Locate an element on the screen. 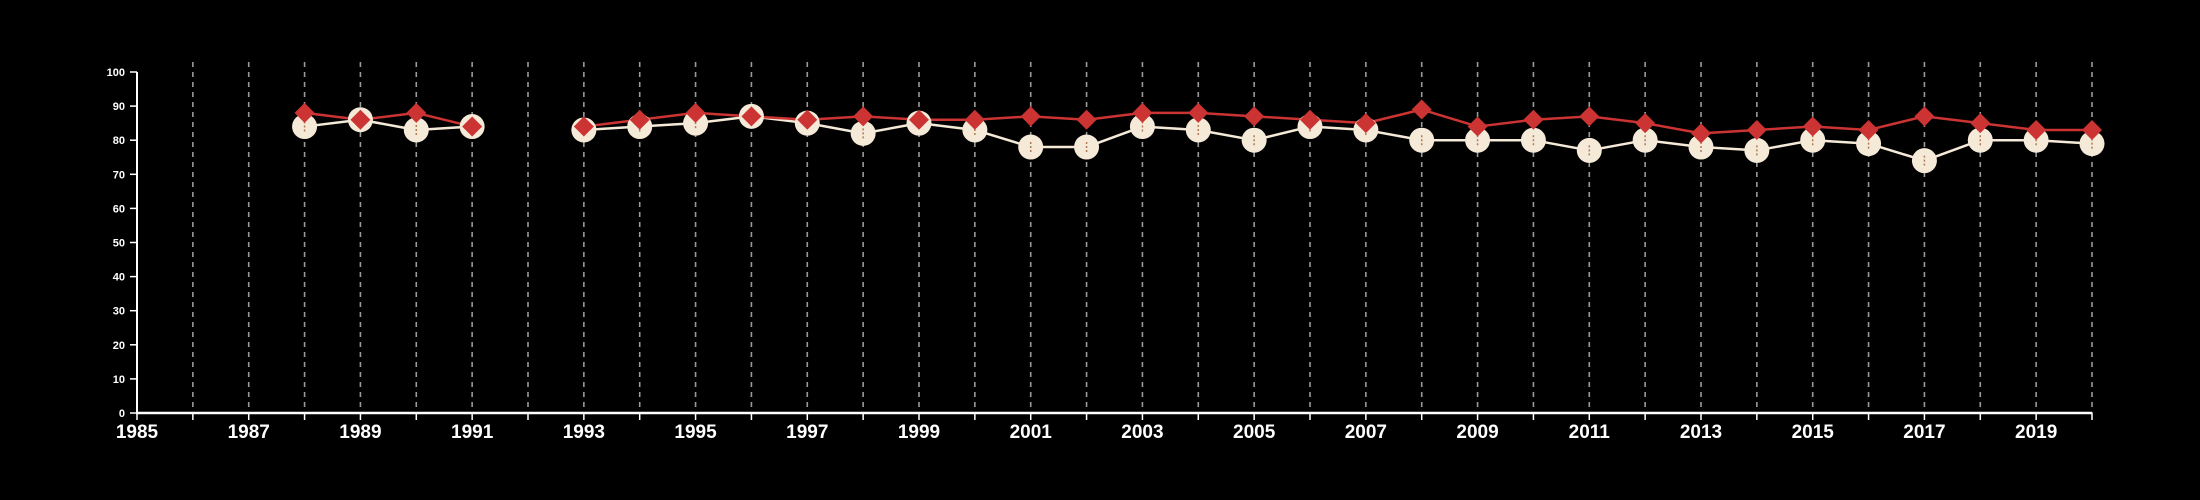  diamond-point-2017 is located at coordinates (1924, 116).